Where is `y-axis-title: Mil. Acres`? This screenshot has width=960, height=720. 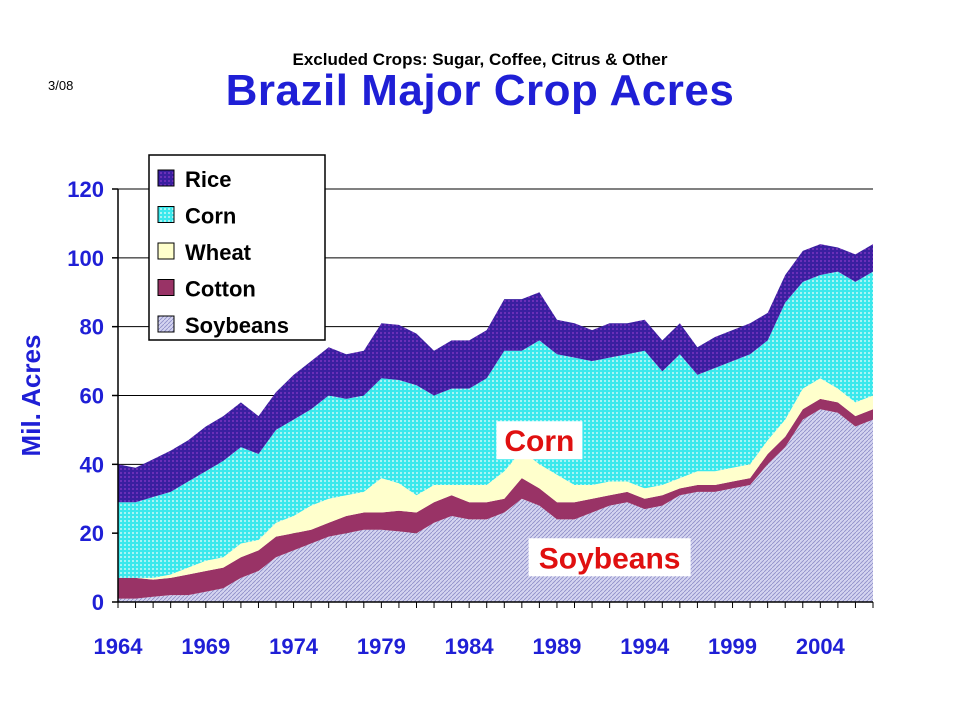
y-axis-title: Mil. Acres is located at coordinates (31, 396).